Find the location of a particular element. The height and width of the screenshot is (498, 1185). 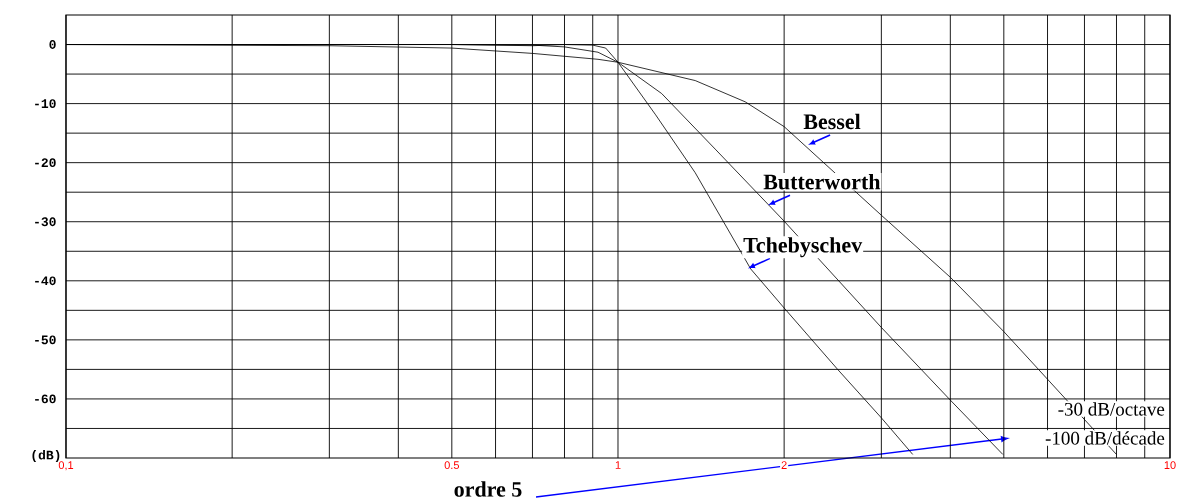

y-tick-label: 0 is located at coordinates (52, 44).